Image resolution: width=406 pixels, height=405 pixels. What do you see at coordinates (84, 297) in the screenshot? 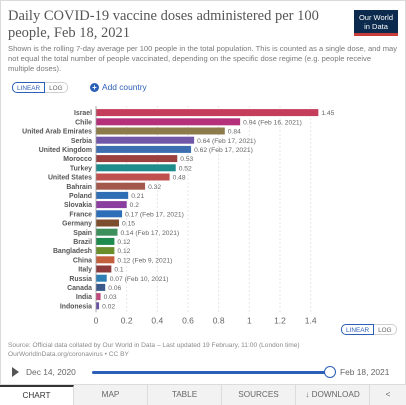
I see `category-label: India` at bounding box center [84, 297].